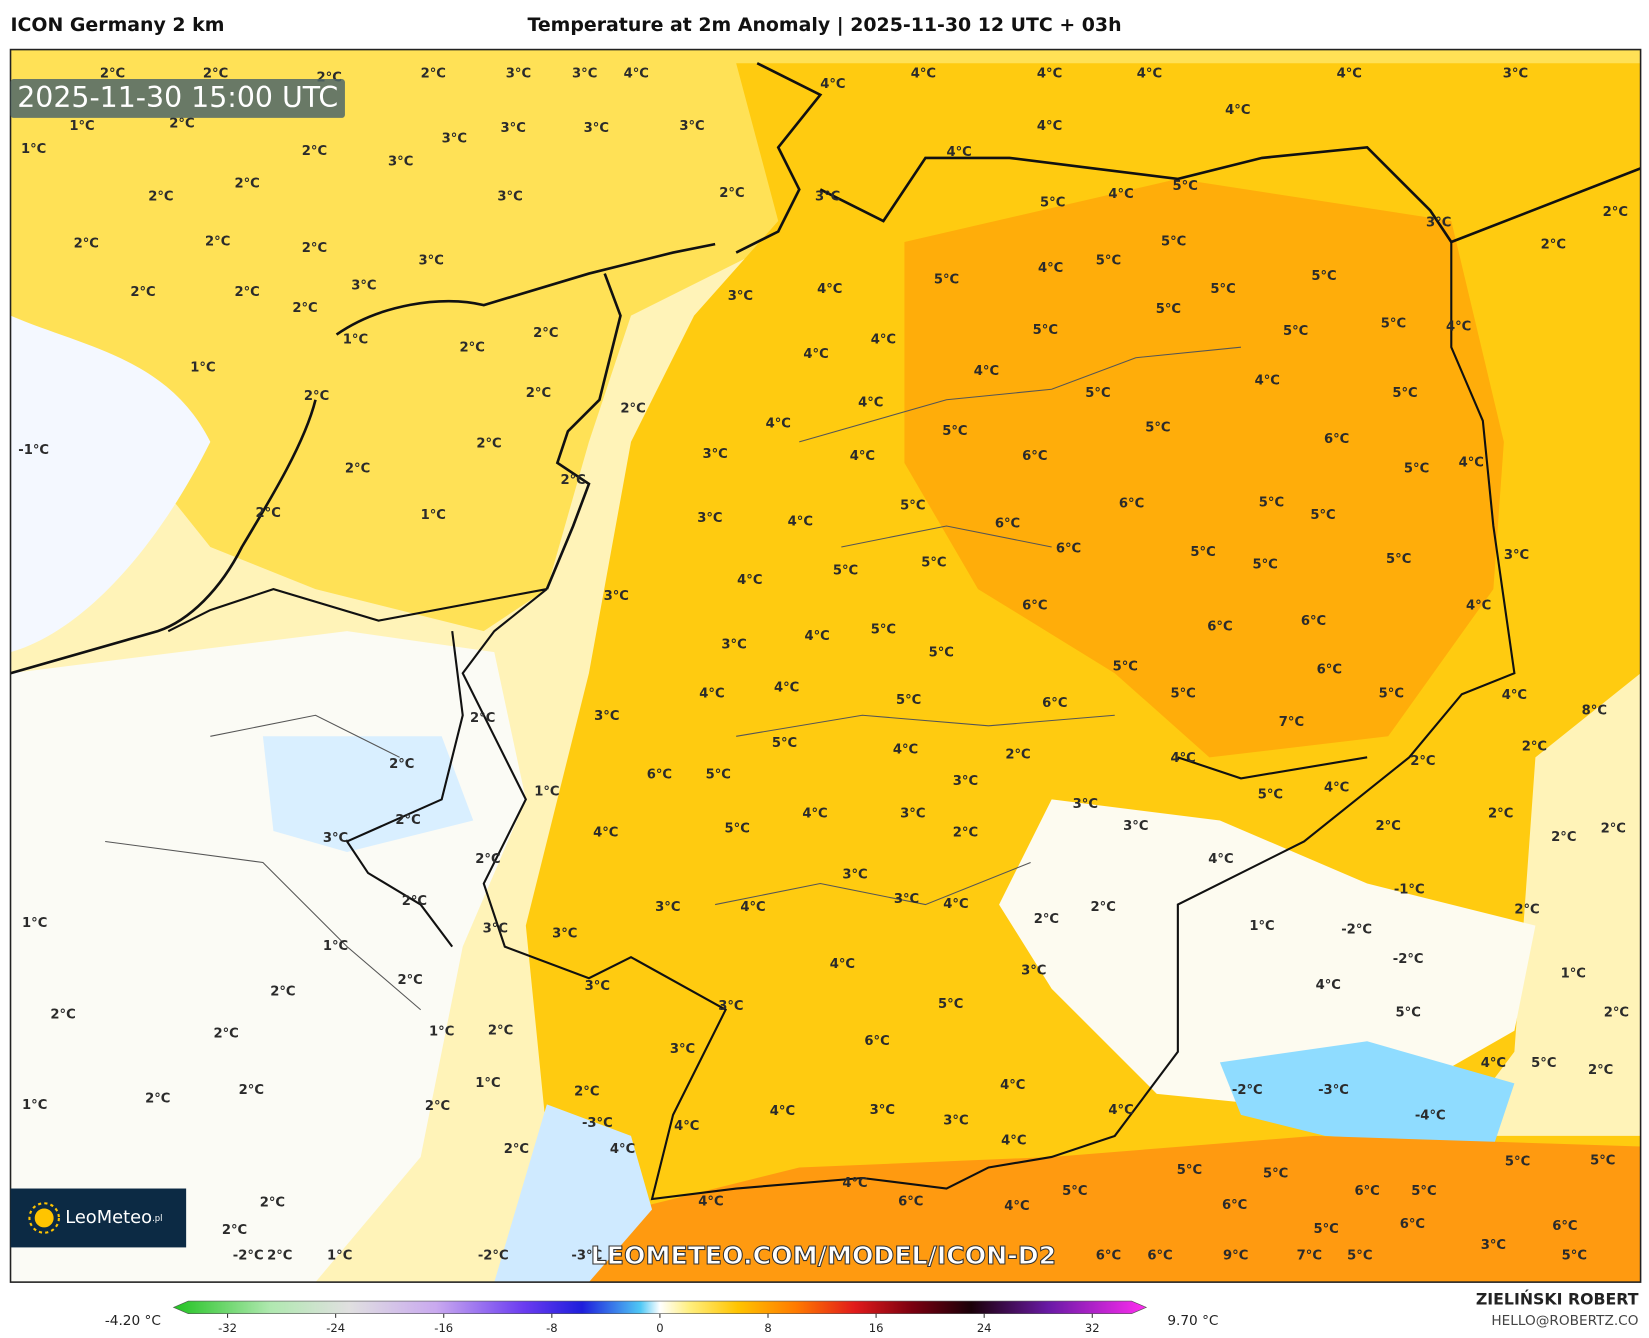 The width and height of the screenshot is (1649, 1338). I want to click on colorbar: -32 -24 -16 -8 0 8 16 24 32, so click(660, 1317).